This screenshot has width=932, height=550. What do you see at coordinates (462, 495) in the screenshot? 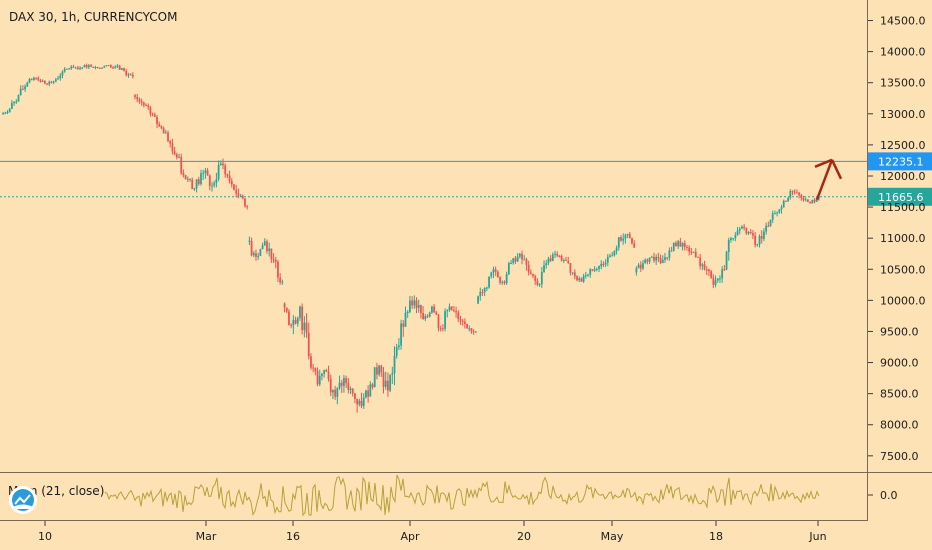
I see `momentum-line` at bounding box center [462, 495].